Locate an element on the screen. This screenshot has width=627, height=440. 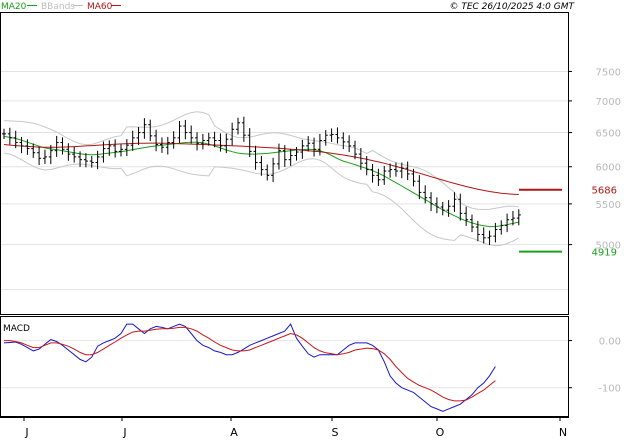
price-ytick-label-0: 5000 is located at coordinates (608, 246).